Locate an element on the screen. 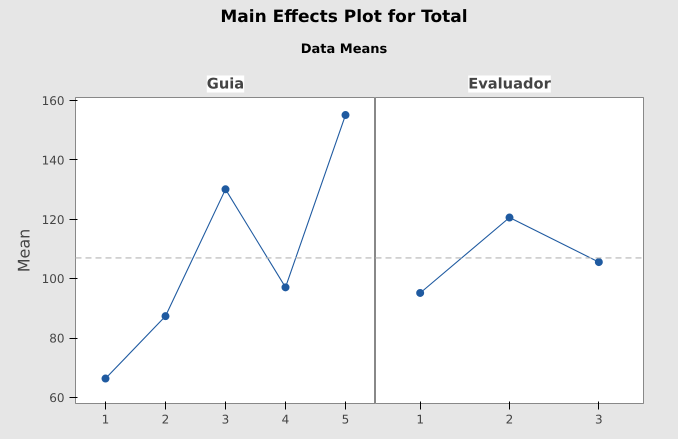 The width and height of the screenshot is (678, 439). y-tick-label: 160 is located at coordinates (53, 101).